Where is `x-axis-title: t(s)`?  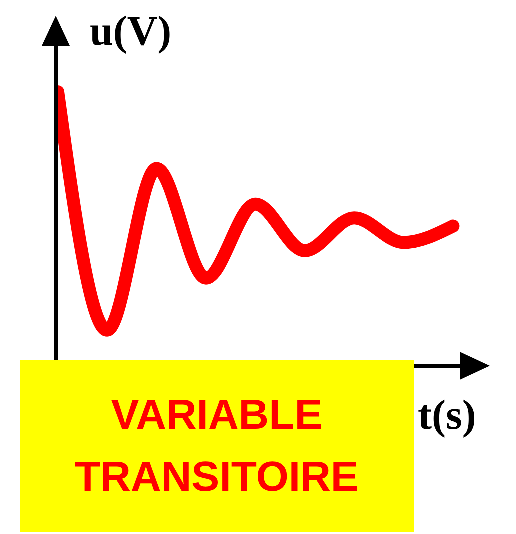 x-axis-title: t(s) is located at coordinates (447, 416).